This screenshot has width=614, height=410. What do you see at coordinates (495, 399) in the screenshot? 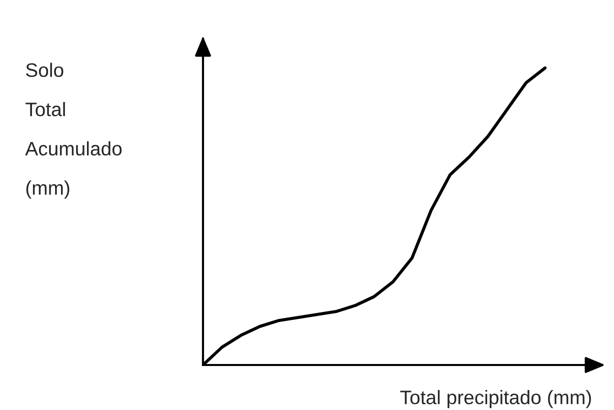
I see `x-axis-title: Total precipitado (mm)` at bounding box center [495, 399].